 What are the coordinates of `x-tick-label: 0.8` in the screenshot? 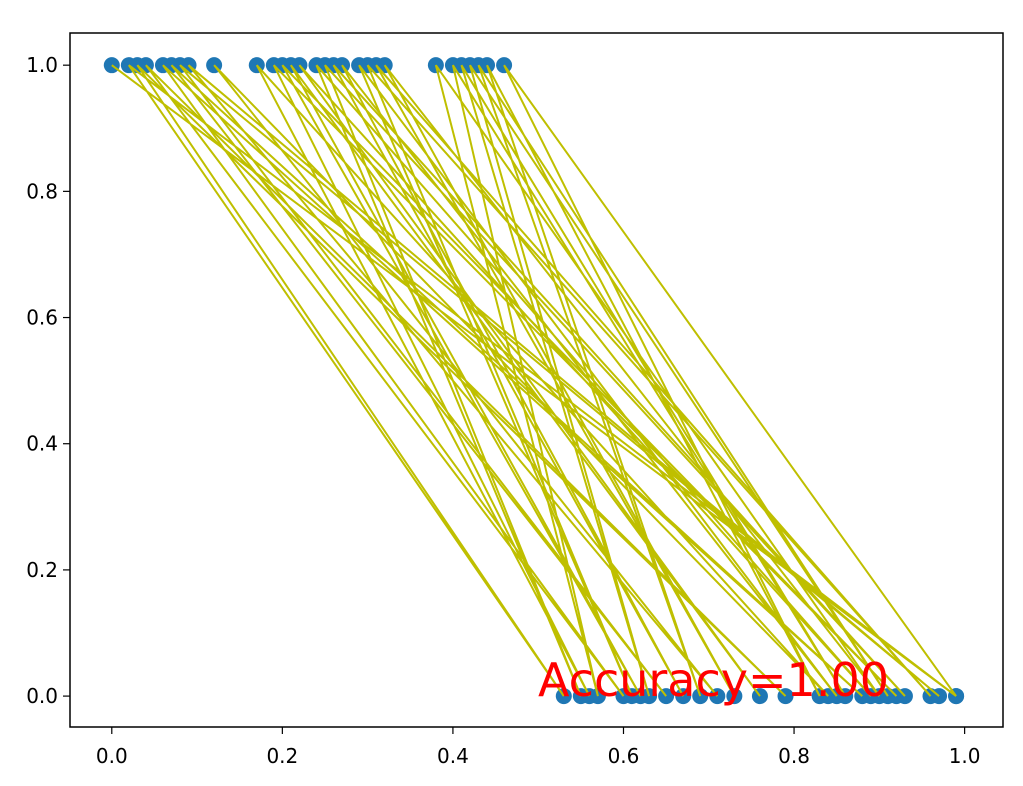 It's located at (794, 756).